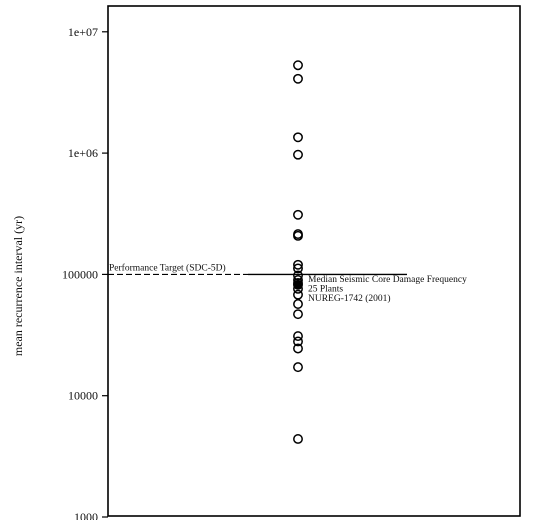  I want to click on median-annotation-line: 25 Plants, so click(325, 289).